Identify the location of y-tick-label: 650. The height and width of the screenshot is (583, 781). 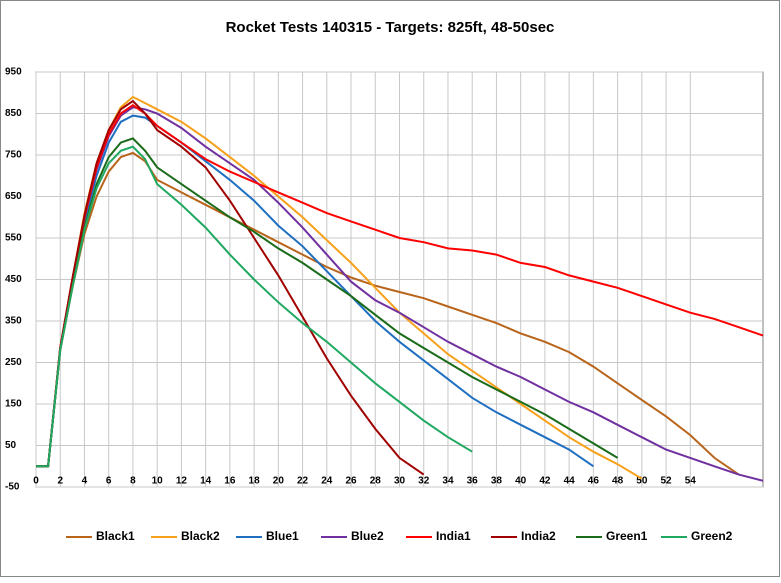
(13, 196).